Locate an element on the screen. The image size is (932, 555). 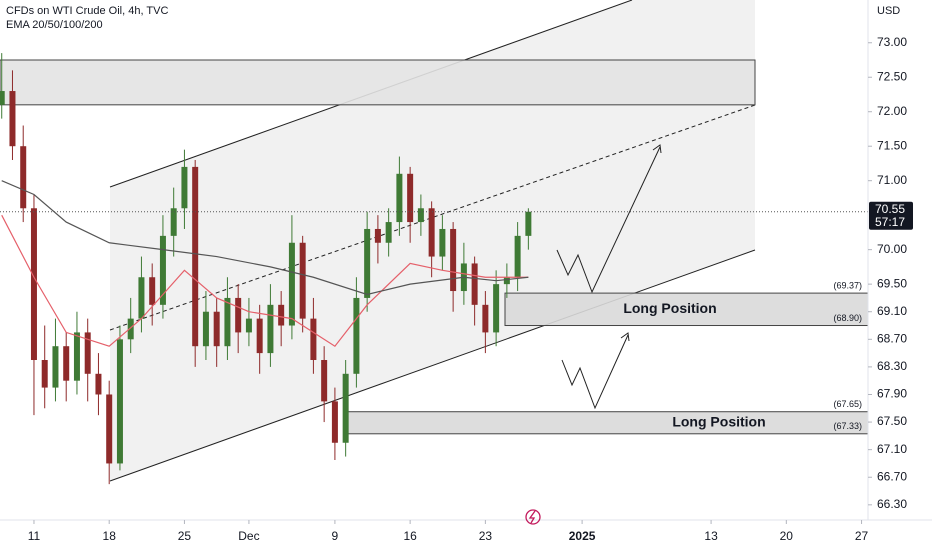
y-tick-label: 66.30 is located at coordinates (892, 504).